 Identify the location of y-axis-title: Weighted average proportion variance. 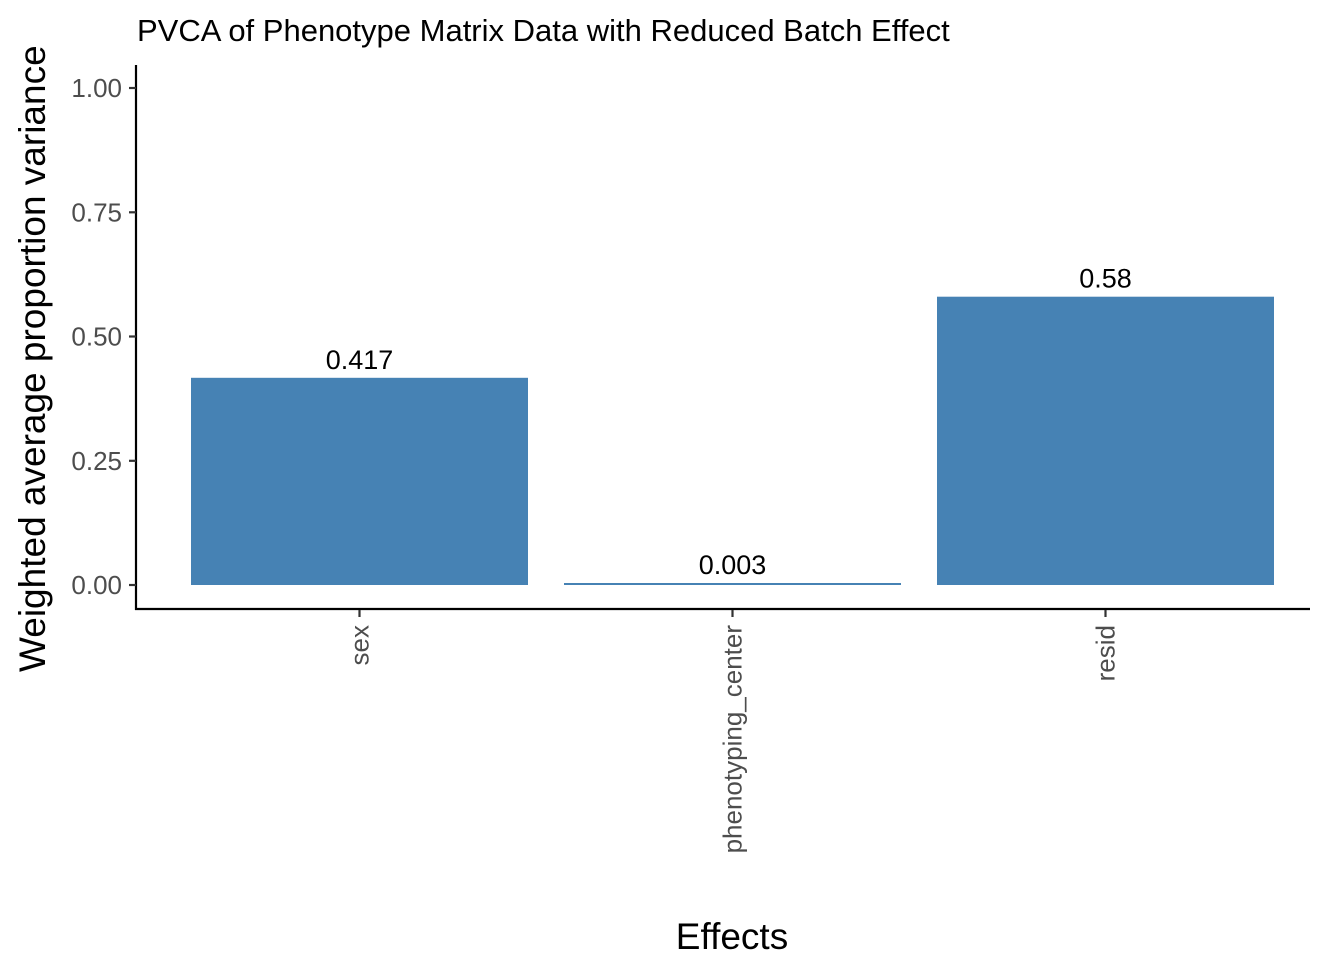
(32, 358).